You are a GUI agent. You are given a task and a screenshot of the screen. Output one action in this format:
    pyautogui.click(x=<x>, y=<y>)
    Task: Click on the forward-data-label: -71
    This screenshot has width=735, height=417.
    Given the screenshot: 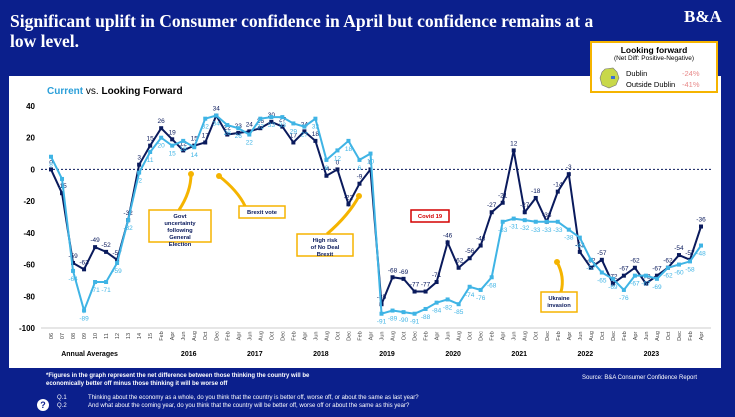 What is the action you would take?
    pyautogui.click(x=95, y=290)
    